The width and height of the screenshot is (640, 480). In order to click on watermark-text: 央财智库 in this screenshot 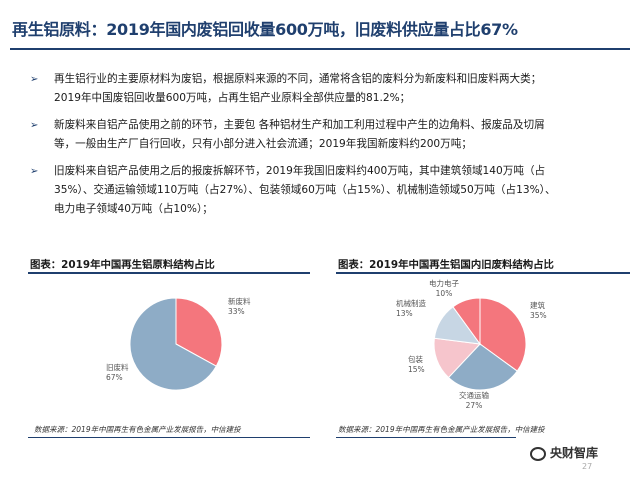, I will do `click(574, 453)`.